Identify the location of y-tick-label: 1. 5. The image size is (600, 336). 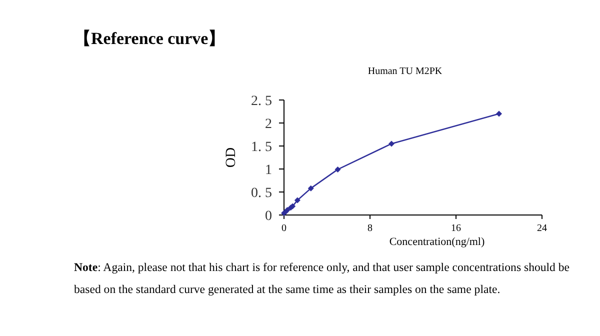
(261, 147).